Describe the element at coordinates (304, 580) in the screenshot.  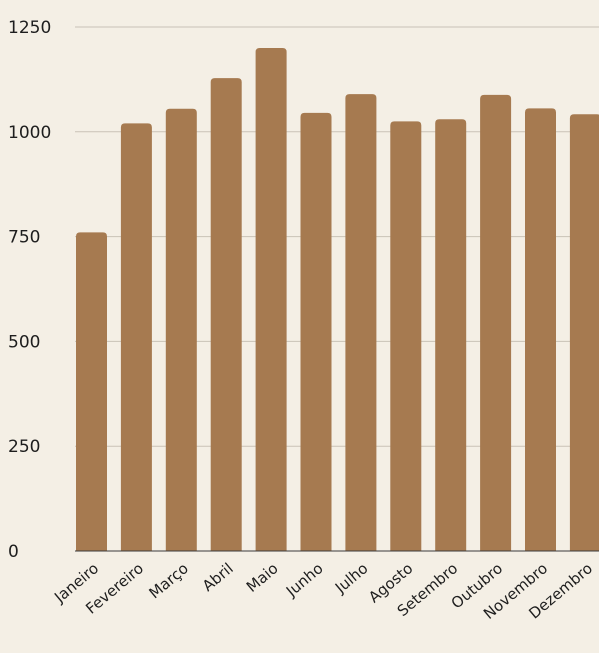
I see `x-tick-label: Junho` at that location.